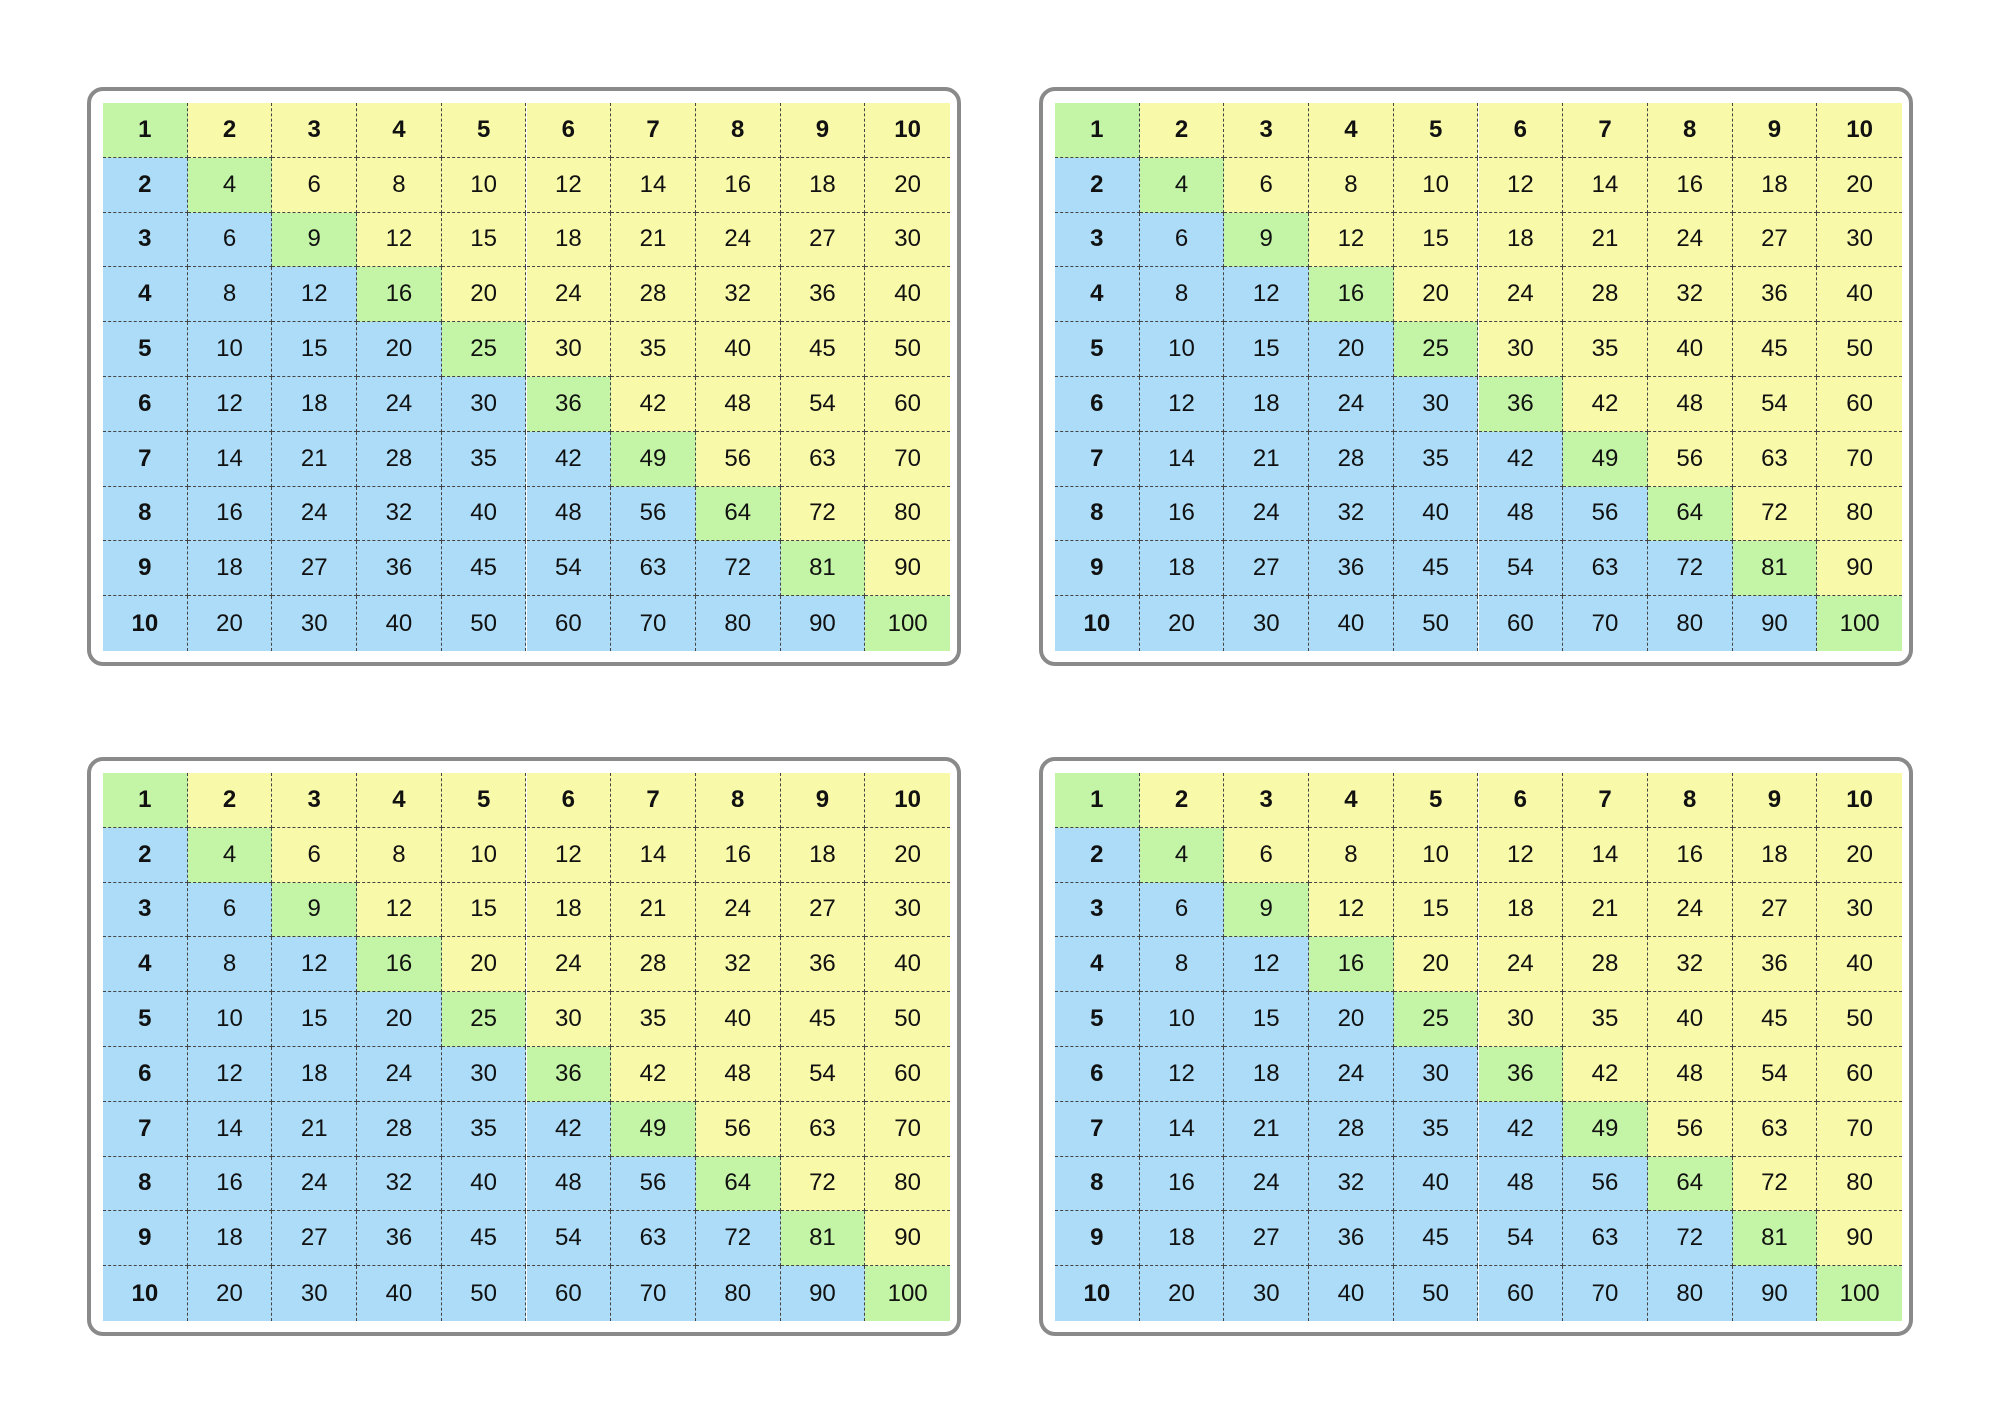 The width and height of the screenshot is (2000, 1413). I want to click on product-cell: 40, so click(399, 623).